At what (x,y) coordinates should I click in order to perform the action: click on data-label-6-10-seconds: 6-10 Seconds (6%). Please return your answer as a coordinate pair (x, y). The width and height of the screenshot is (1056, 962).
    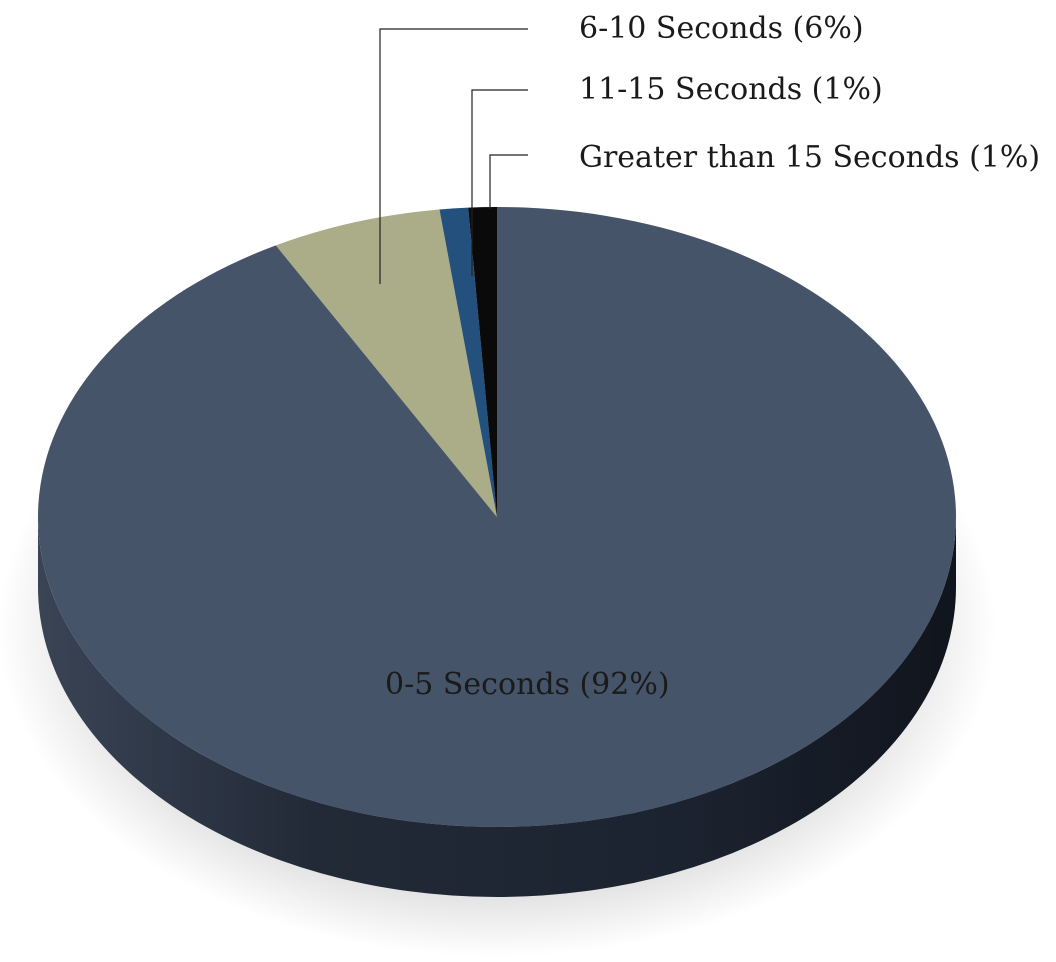
    Looking at the image, I should click on (721, 28).